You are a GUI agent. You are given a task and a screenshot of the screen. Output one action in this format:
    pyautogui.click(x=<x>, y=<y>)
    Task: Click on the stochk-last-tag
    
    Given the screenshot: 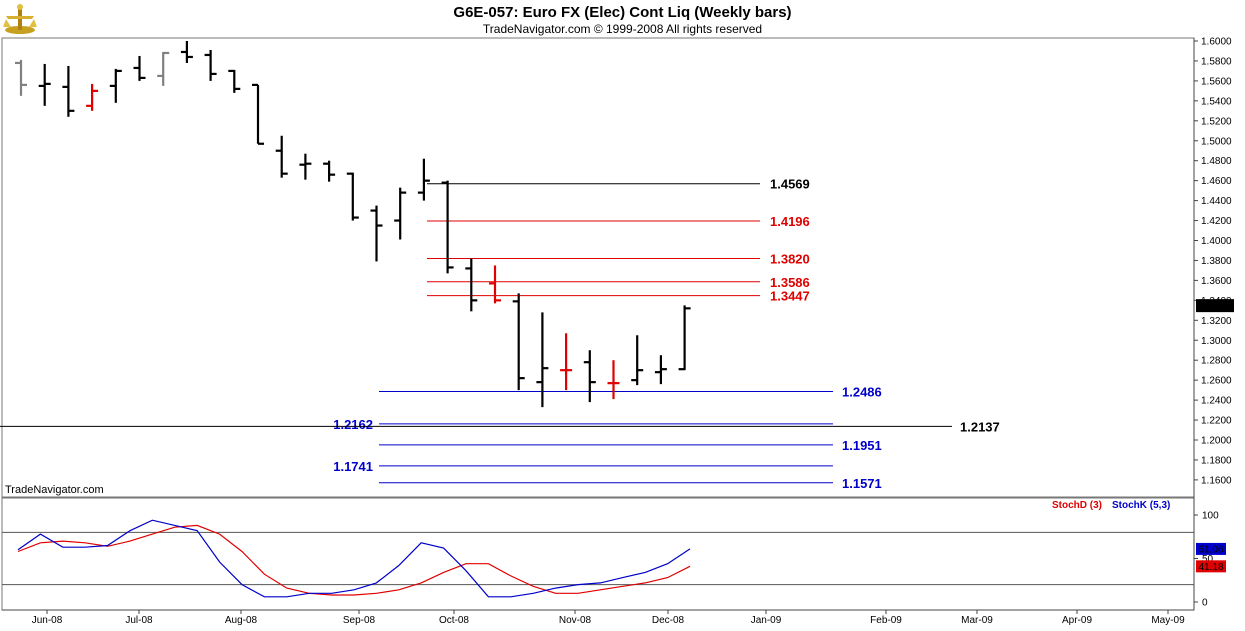 What is the action you would take?
    pyautogui.click(x=1211, y=548)
    